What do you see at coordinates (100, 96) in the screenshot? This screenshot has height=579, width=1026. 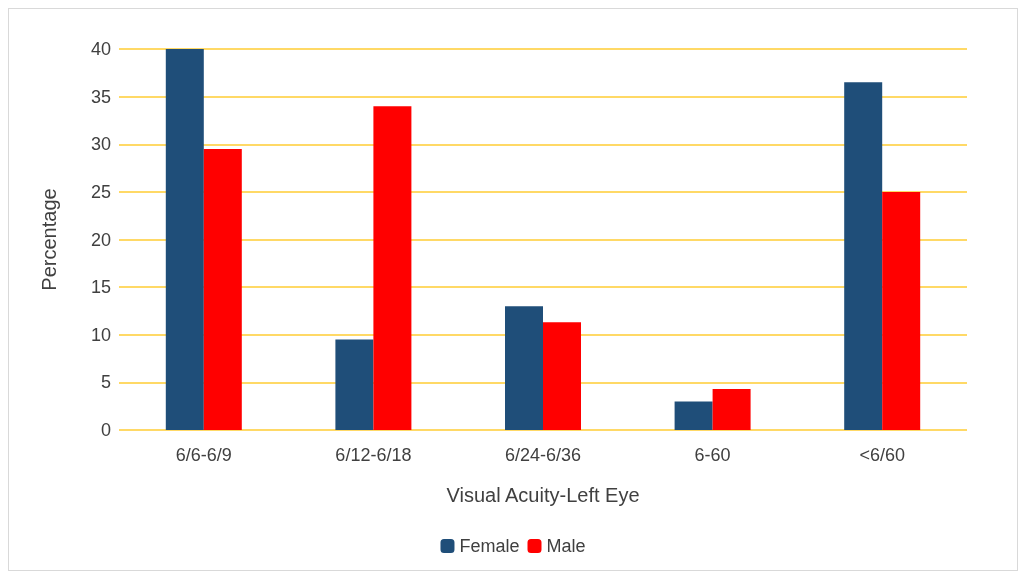 I see `y-tick-label: 35` at bounding box center [100, 96].